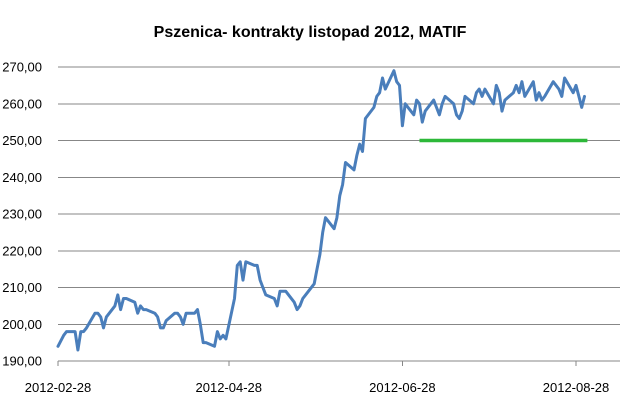  What do you see at coordinates (22, 177) in the screenshot?
I see `y-tick-label: 240,00` at bounding box center [22, 177].